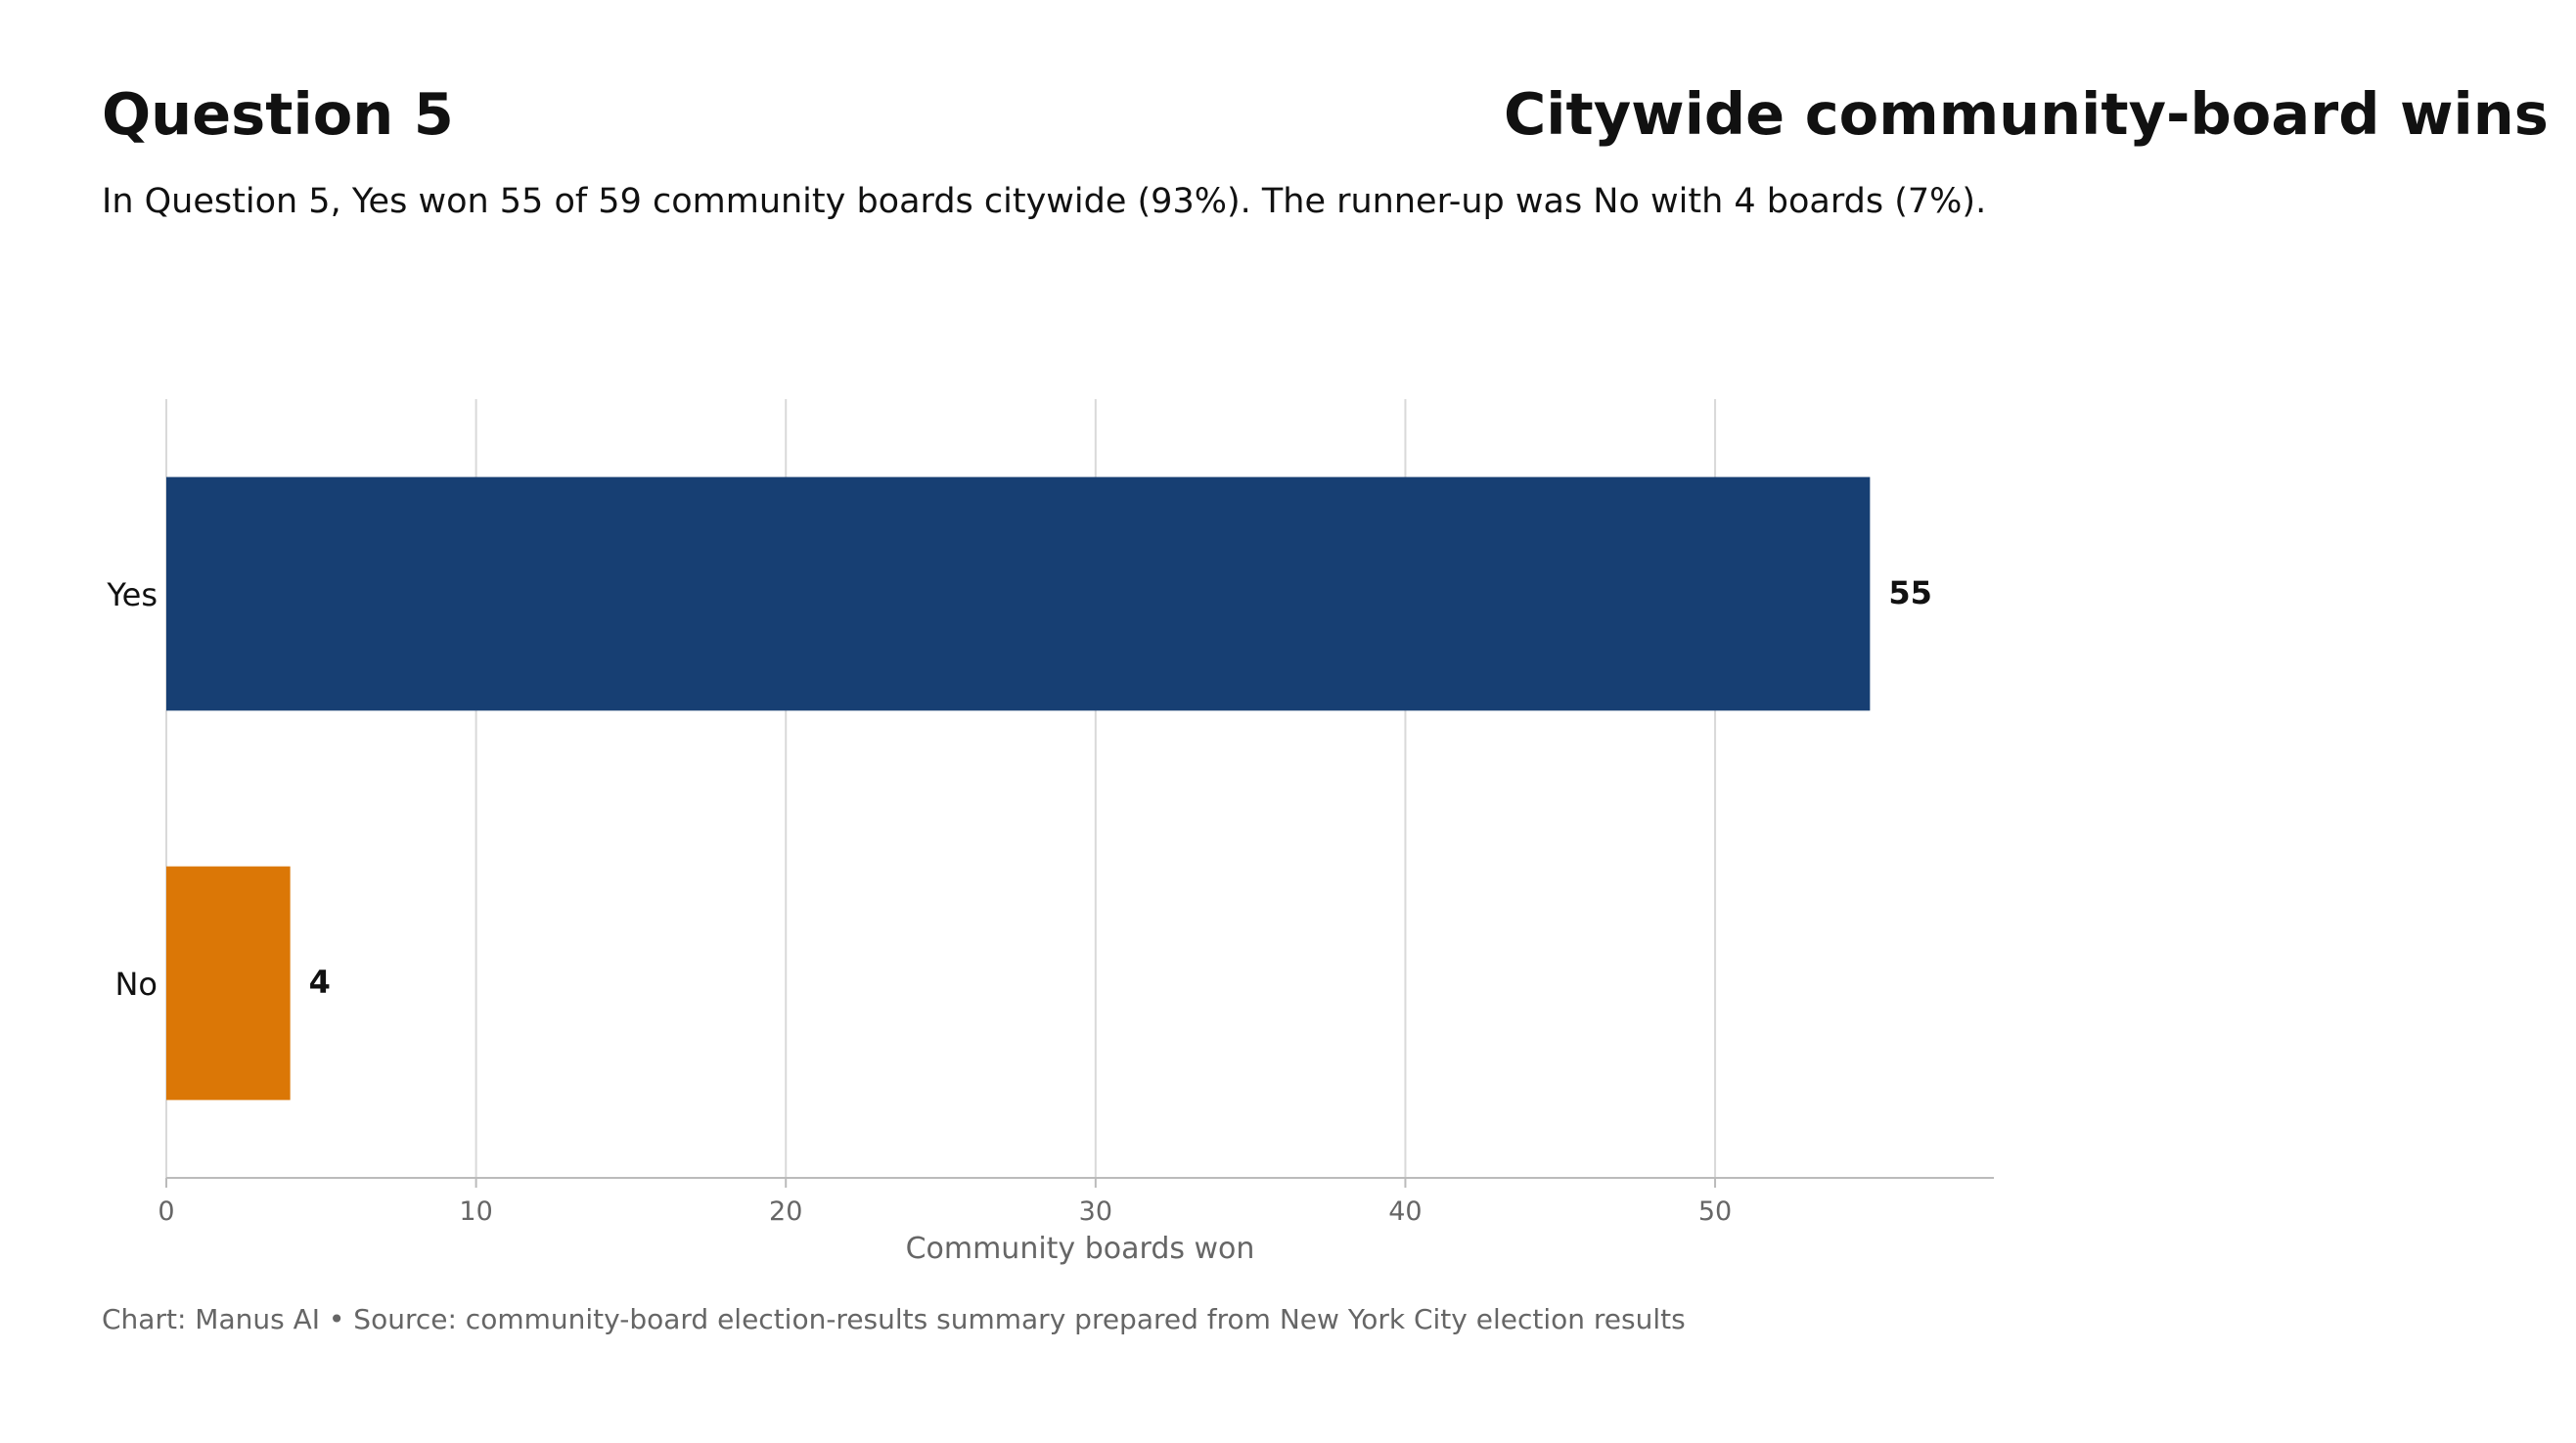 The width and height of the screenshot is (2576, 1443). What do you see at coordinates (166, 1211) in the screenshot?
I see `x-tick-label: 0` at bounding box center [166, 1211].